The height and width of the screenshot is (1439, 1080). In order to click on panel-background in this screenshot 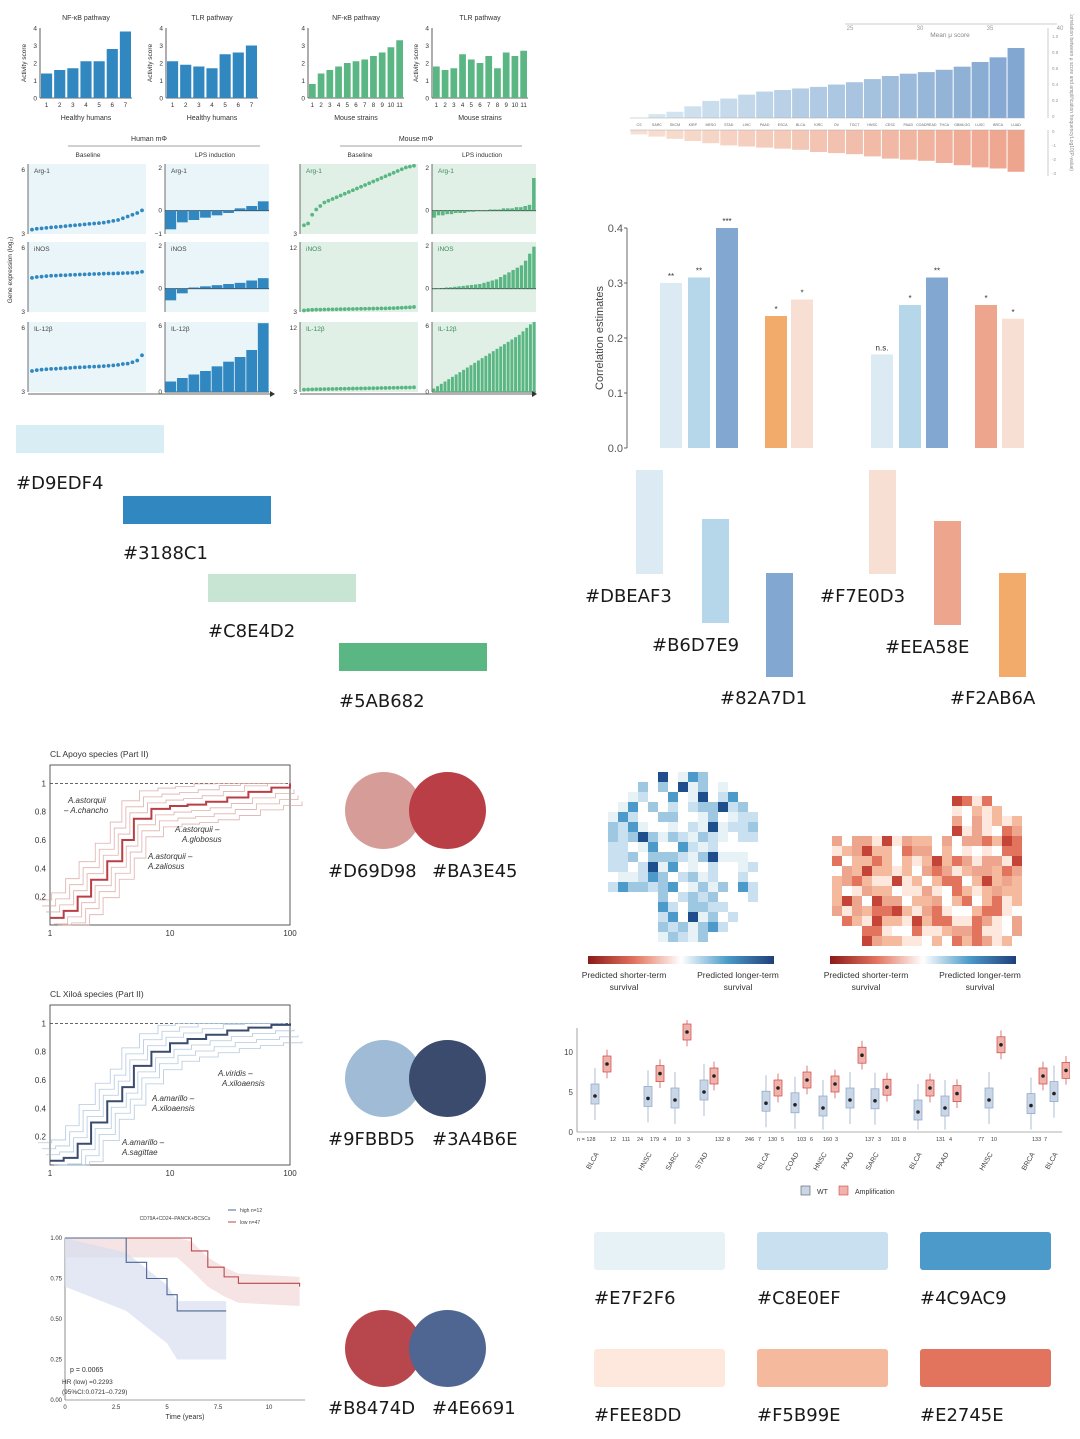, I will do `click(87, 199)`.